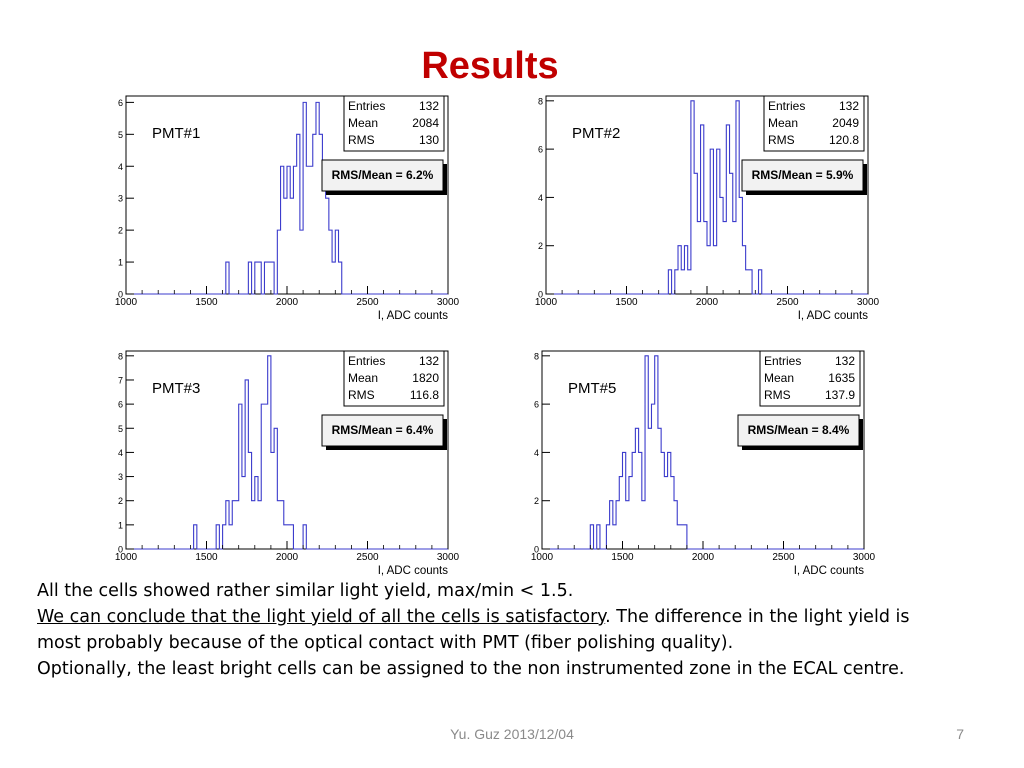 The height and width of the screenshot is (768, 1024). What do you see at coordinates (120, 380) in the screenshot?
I see `y-tick-label: 7` at bounding box center [120, 380].